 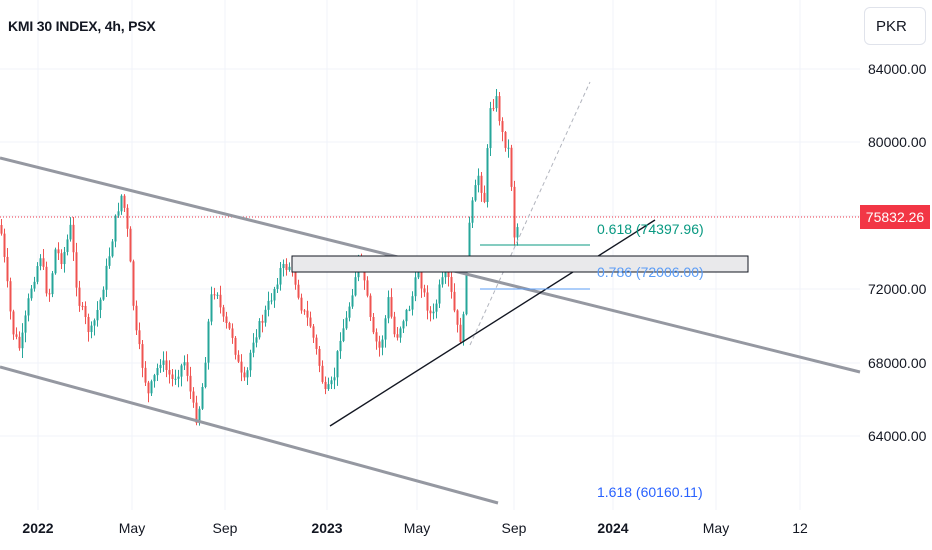 I want to click on time-axis-label: 12, so click(x=800, y=528).